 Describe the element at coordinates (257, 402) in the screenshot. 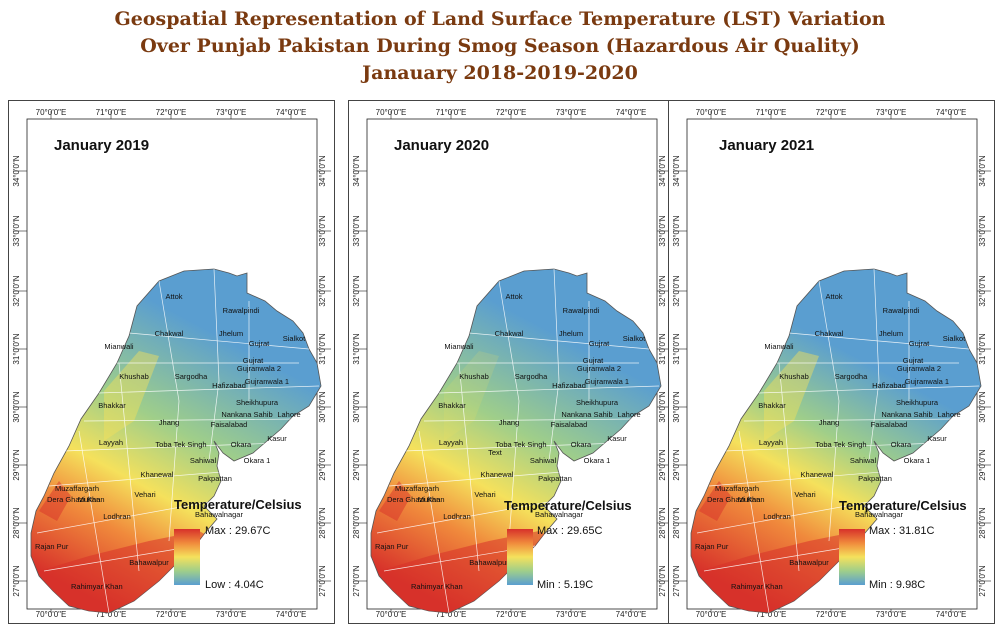

I see `district-label: Sheikhupura` at that location.